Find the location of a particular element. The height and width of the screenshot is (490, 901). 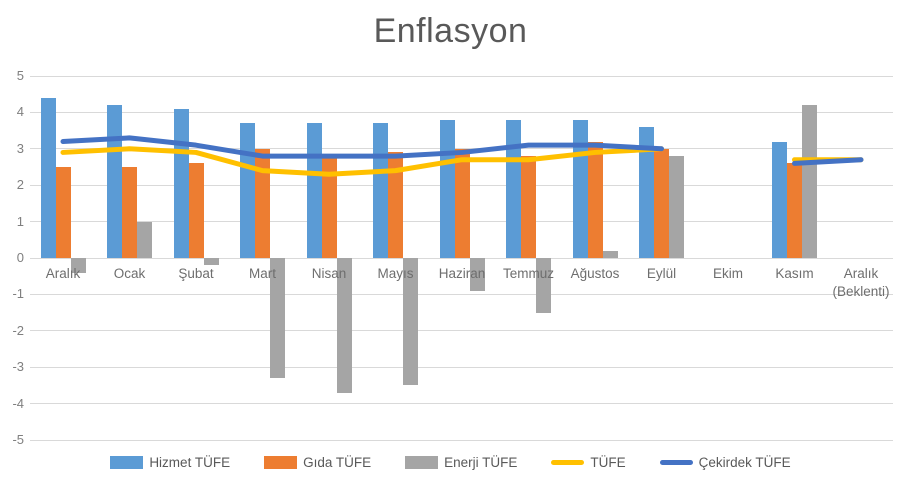

gridline-y5 is located at coordinates (461, 76).